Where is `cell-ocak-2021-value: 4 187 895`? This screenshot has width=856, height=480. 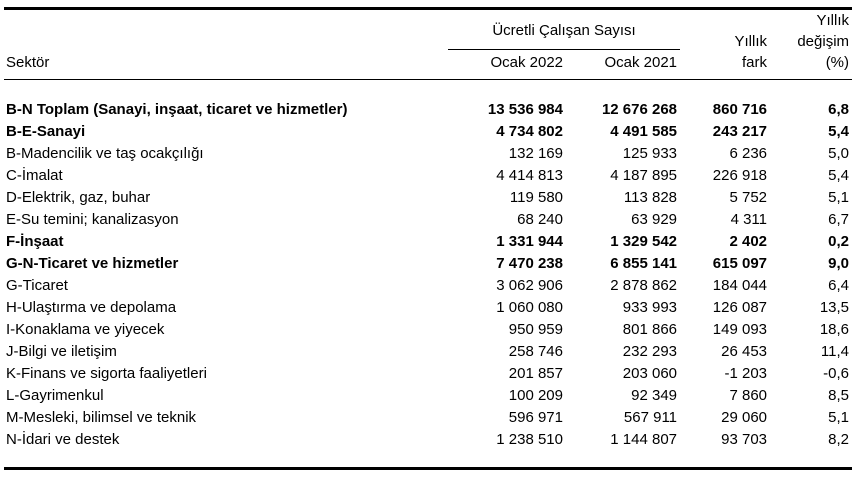
cell-ocak-2021-value: 4 187 895 is located at coordinates (644, 175).